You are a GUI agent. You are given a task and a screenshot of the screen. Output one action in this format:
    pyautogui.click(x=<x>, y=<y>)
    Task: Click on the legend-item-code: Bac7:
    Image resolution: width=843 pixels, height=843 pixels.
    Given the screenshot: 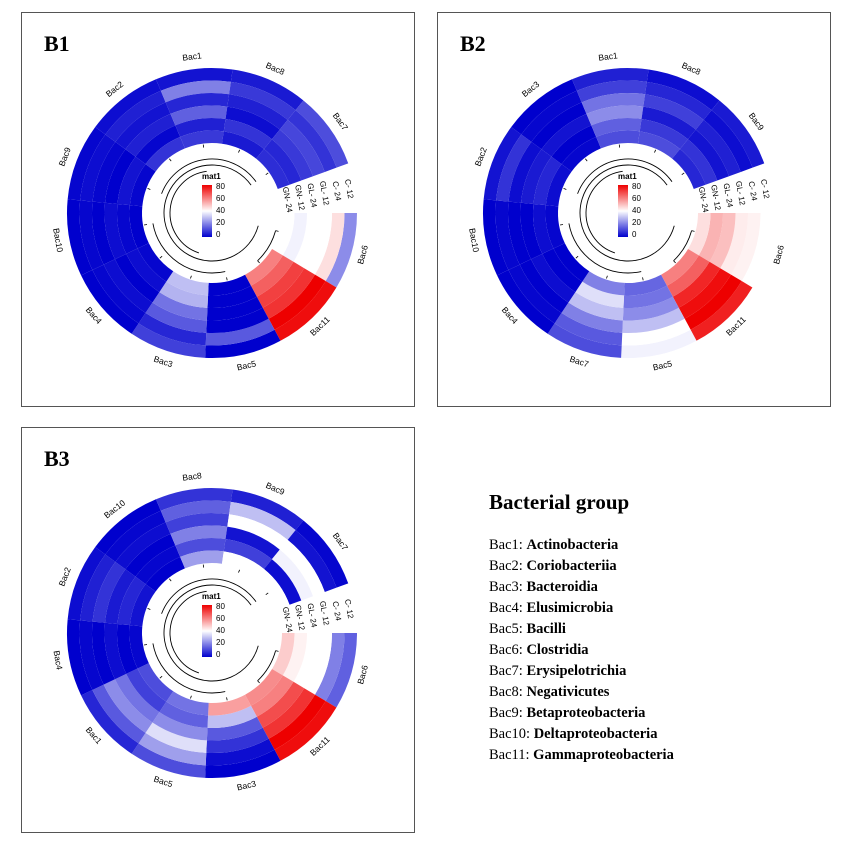 What is the action you would take?
    pyautogui.click(x=508, y=671)
    